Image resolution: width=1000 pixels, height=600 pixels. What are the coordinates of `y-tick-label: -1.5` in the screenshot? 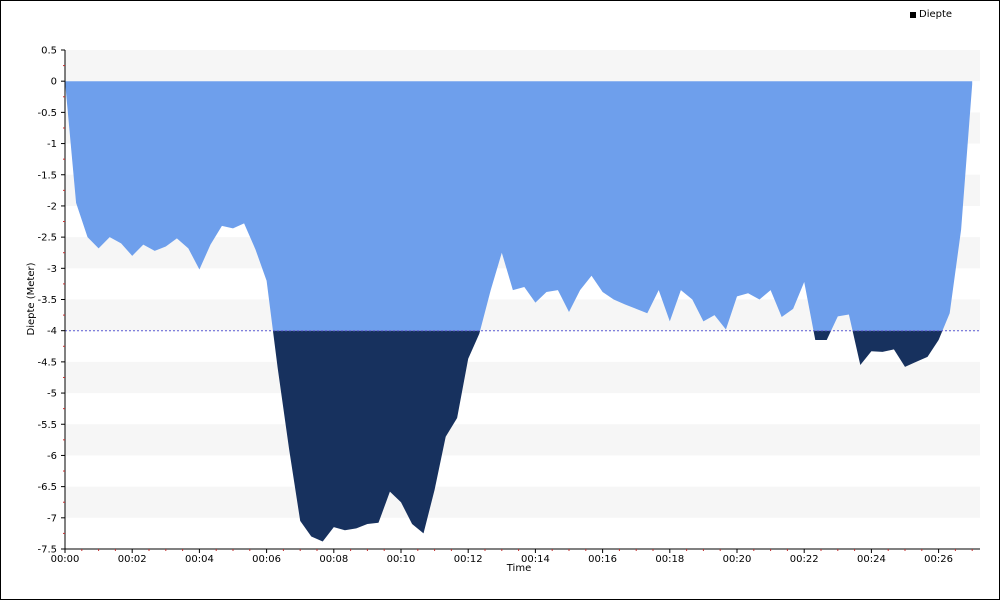 It's located at (47, 175).